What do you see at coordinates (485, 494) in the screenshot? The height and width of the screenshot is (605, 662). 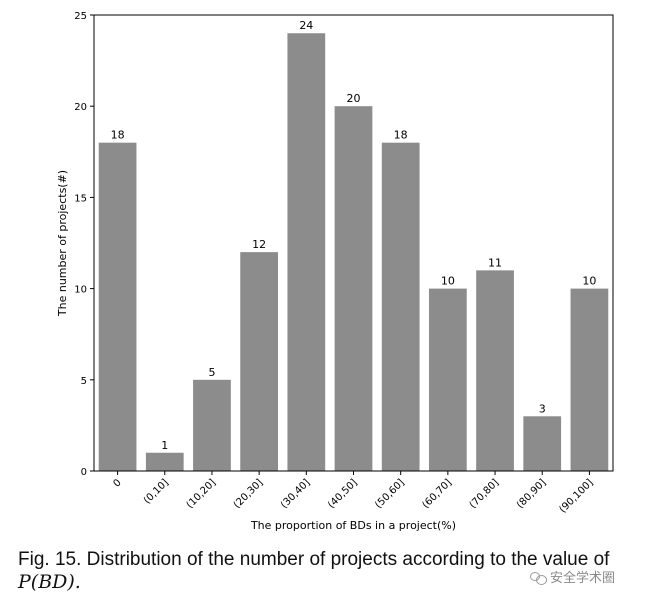 I see `x-tick-label: (70,80]` at bounding box center [485, 494].